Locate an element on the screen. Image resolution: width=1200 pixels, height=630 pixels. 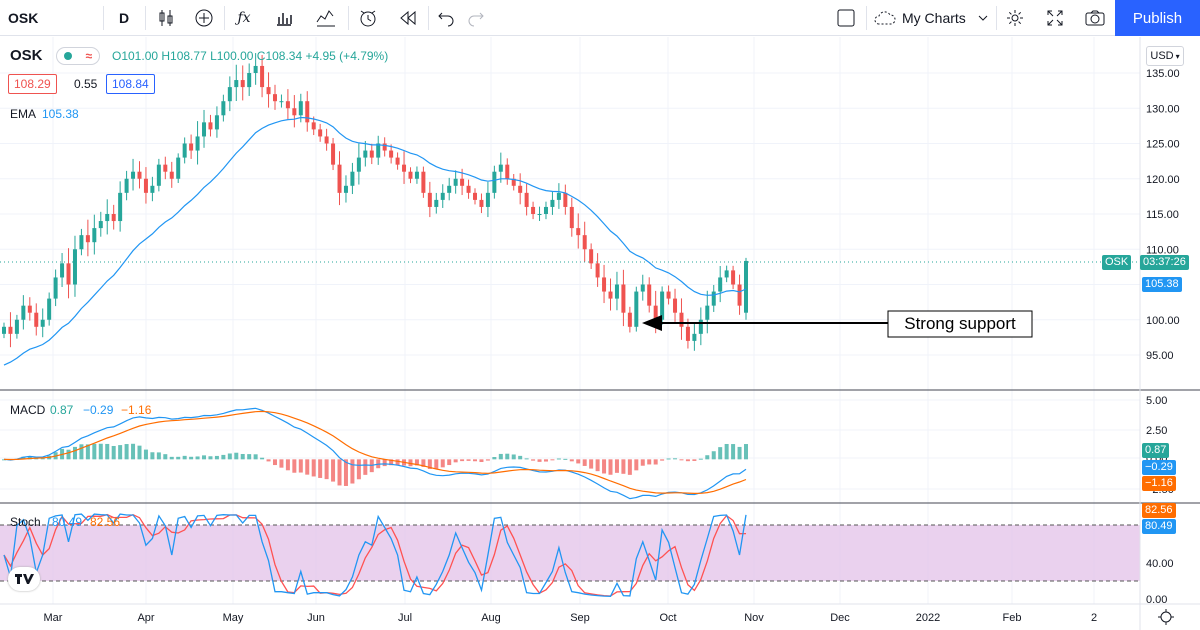
symbol-search: OSK is located at coordinates (23, 18).